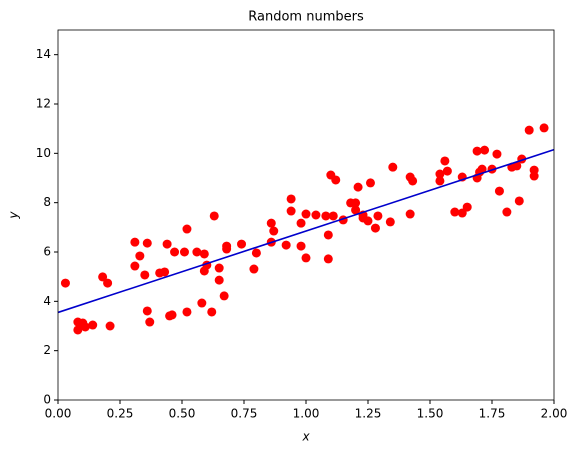 The width and height of the screenshot is (579, 453). Describe the element at coordinates (244, 414) in the screenshot. I see `x-tick-label: 0.75` at that location.